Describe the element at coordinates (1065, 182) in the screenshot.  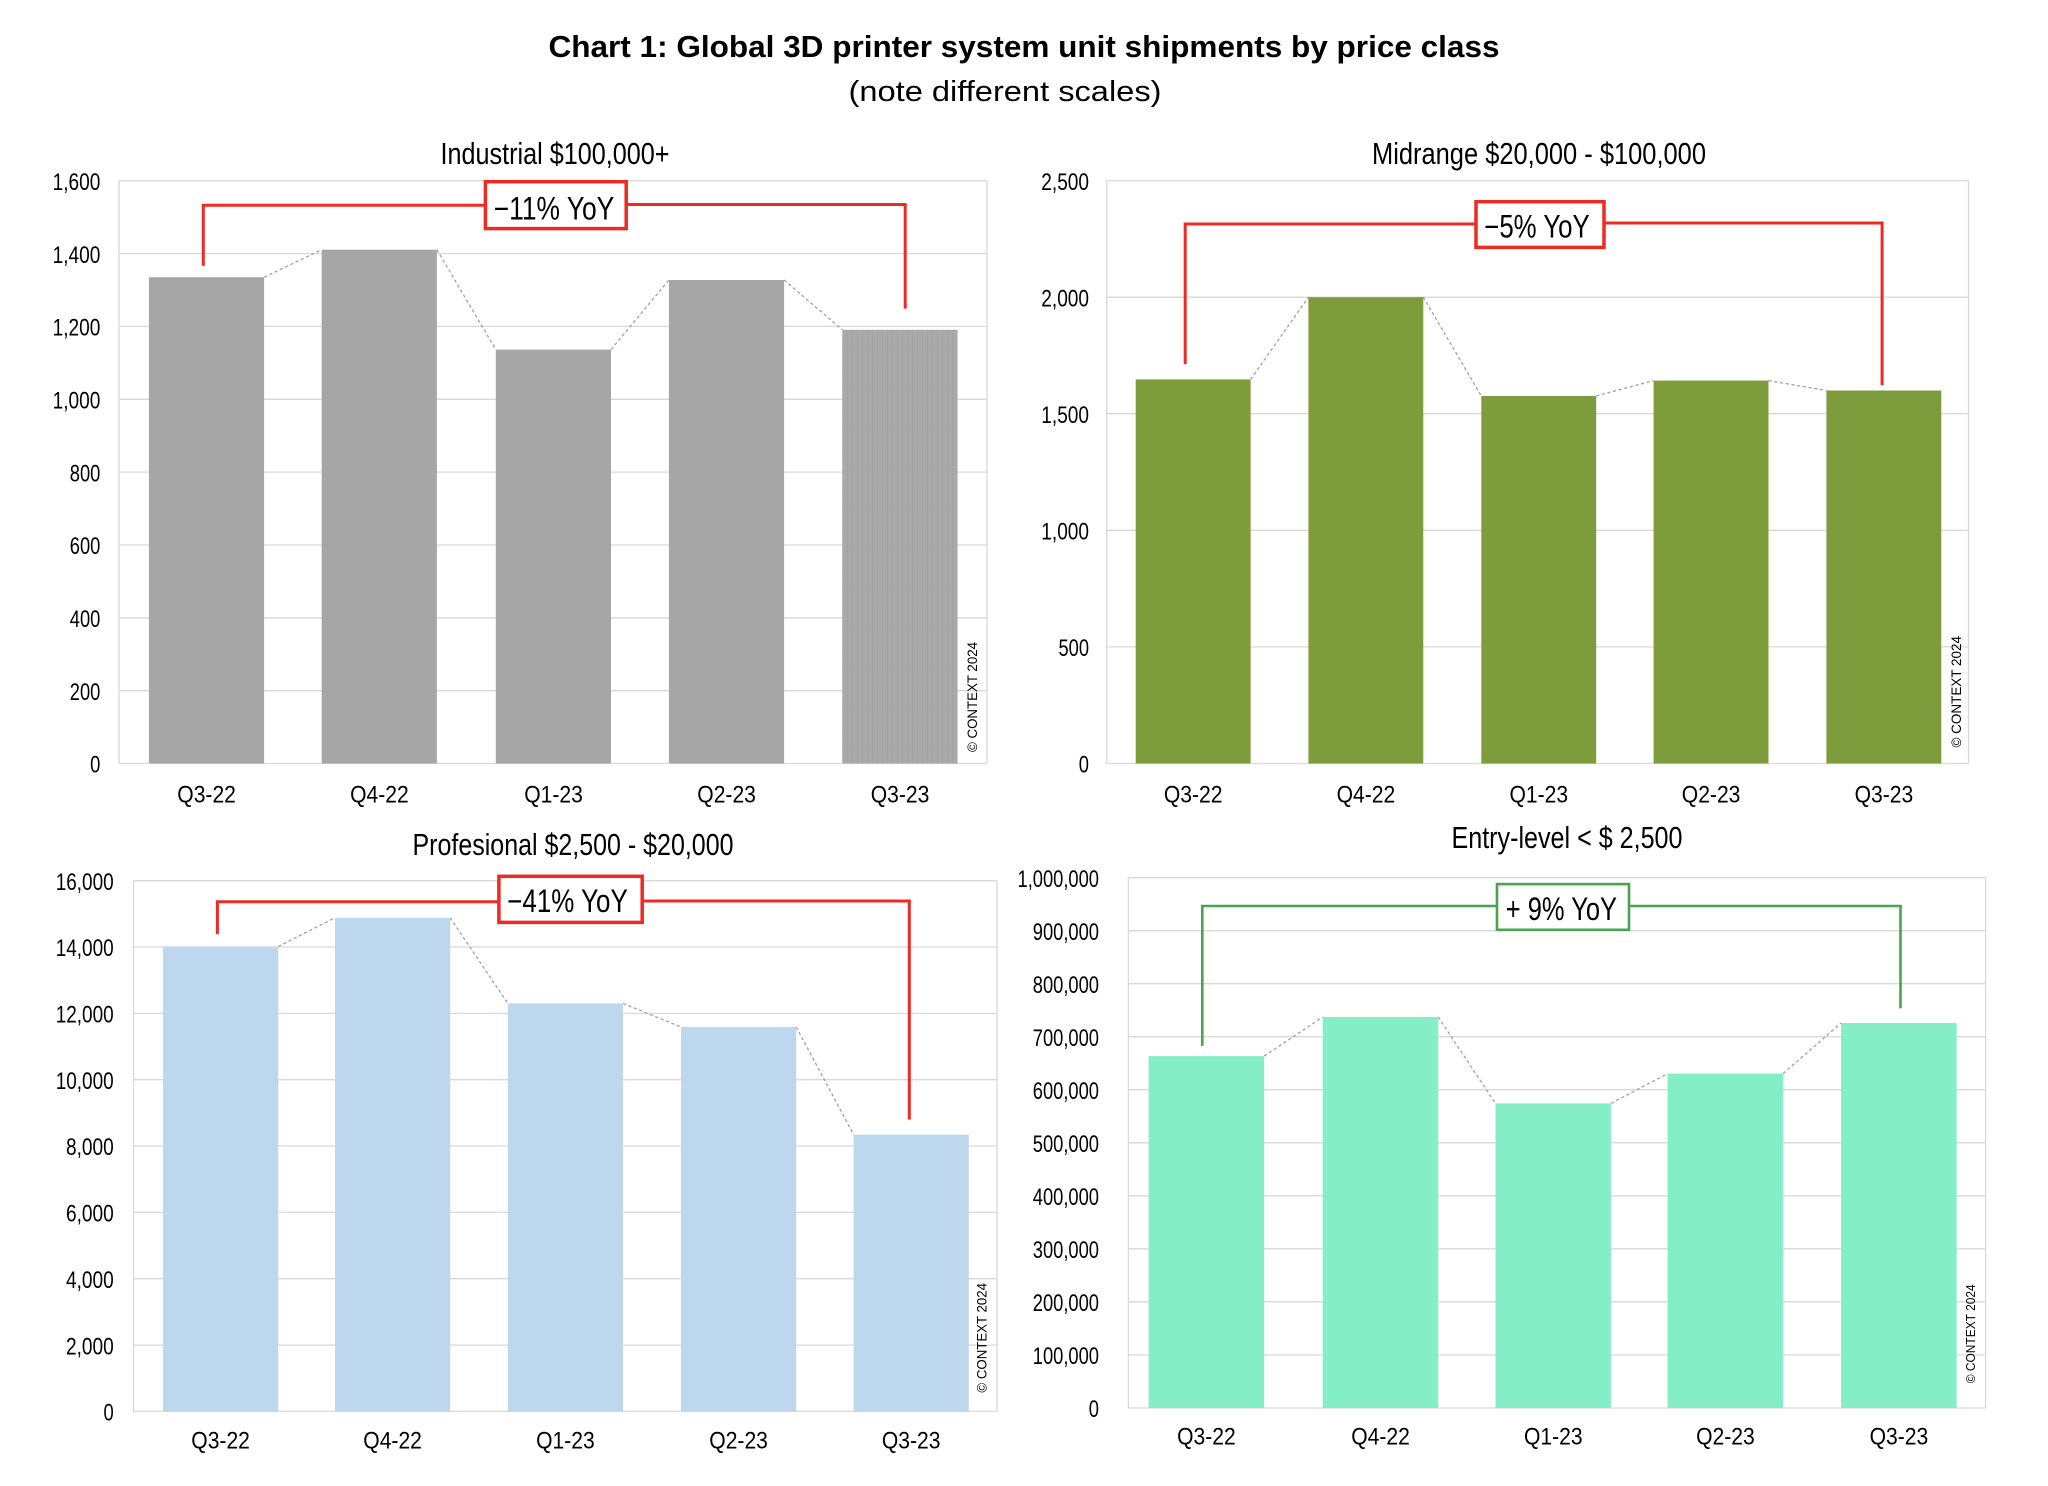
I see `svg-text: 2,500` at that location.